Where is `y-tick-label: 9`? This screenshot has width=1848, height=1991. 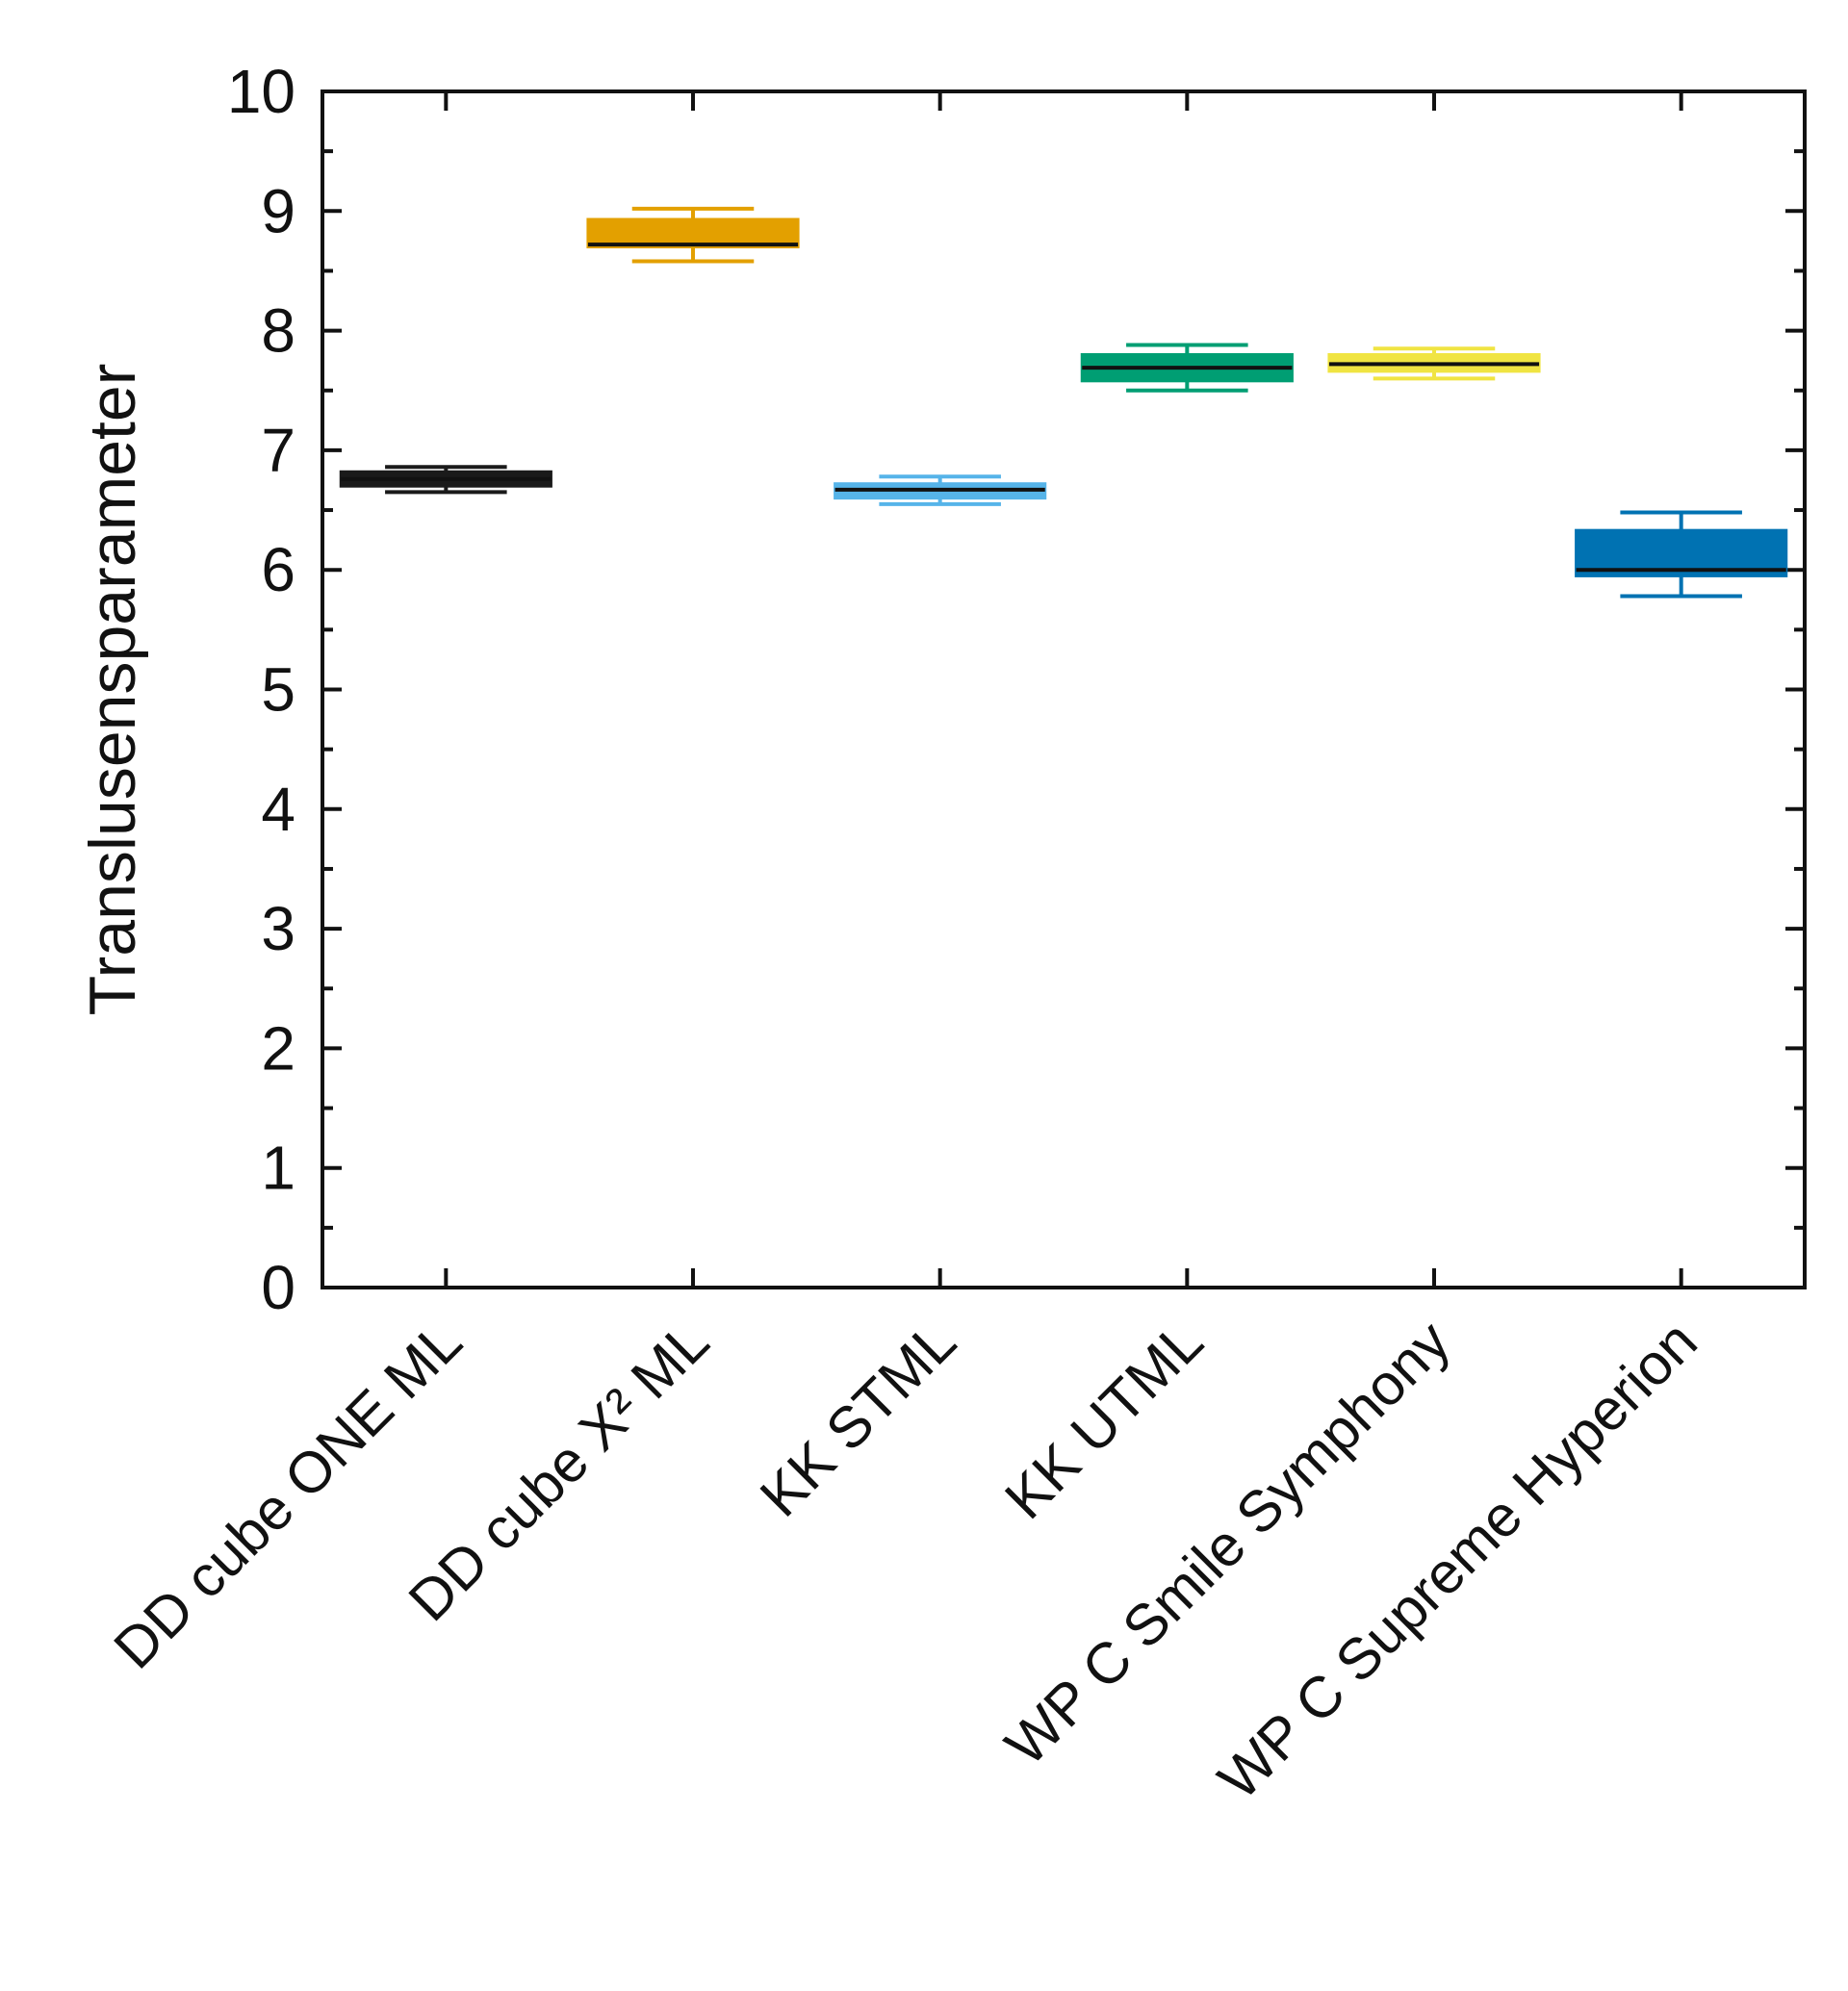 y-tick-label: 9 is located at coordinates (278, 211).